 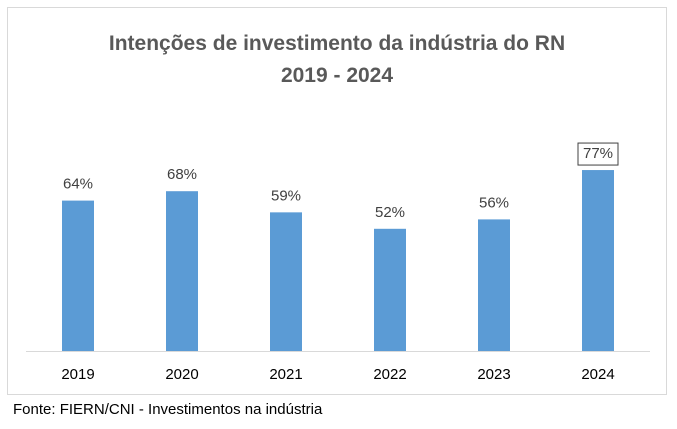 I want to click on data-label-2024: 77%, so click(x=598, y=153).